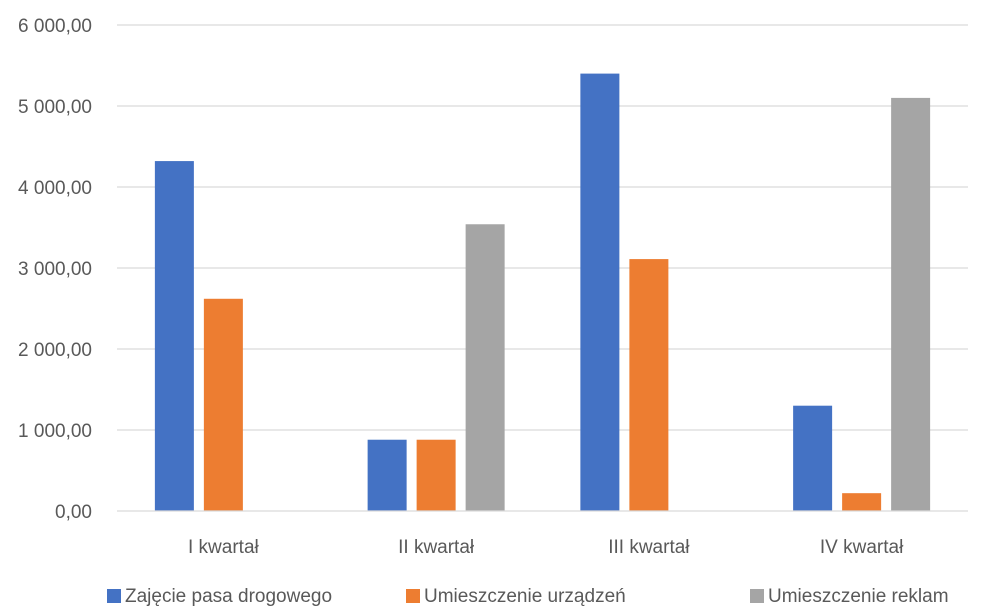 The width and height of the screenshot is (983, 606). Describe the element at coordinates (224, 547) in the screenshot. I see `x-tick-label: I kwartał` at that location.